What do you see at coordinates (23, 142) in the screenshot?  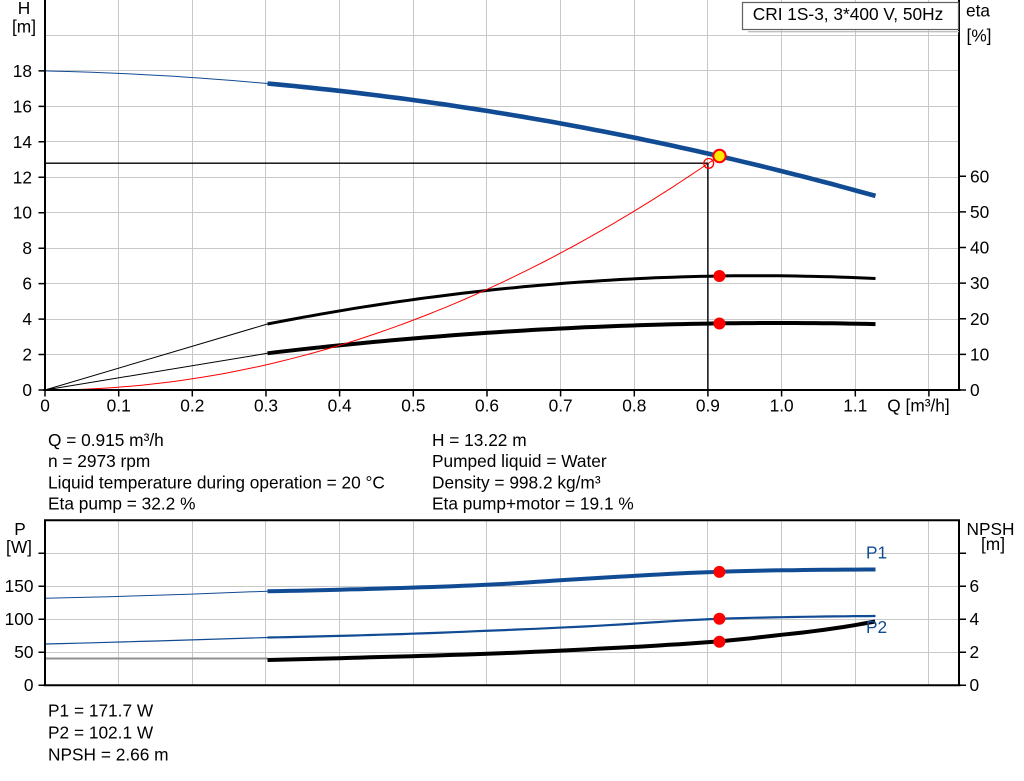 I see `svg-text: 14` at bounding box center [23, 142].